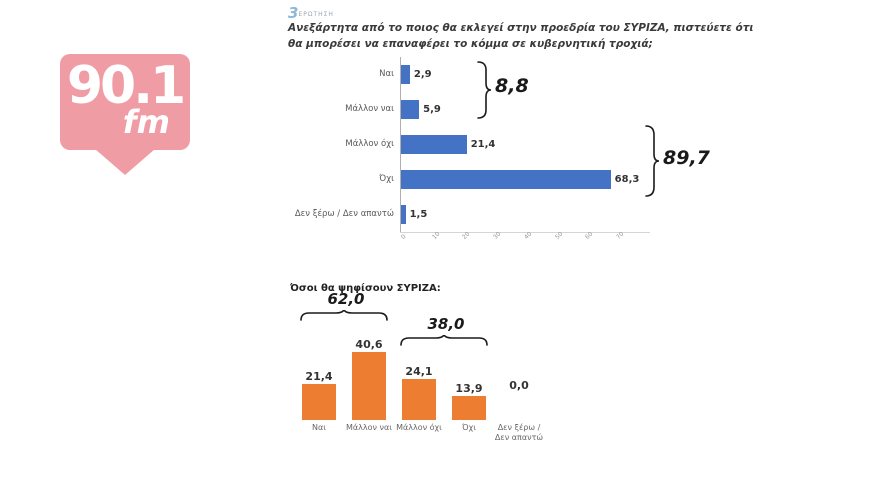 This screenshot has height=478, width=880. I want to click on bottom-chart-title: Όσοι θα ψηφίσουν ΣΥΡΙΖΑ:, so click(365, 288).